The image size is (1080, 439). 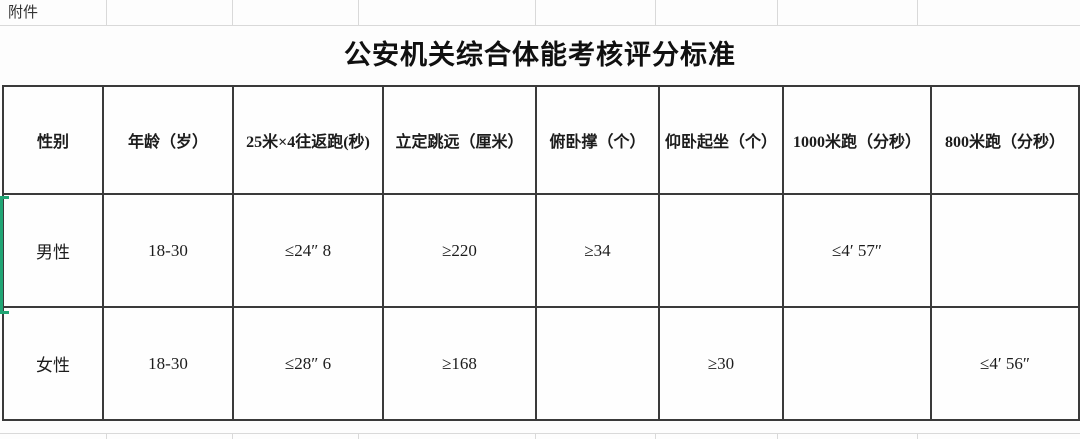 I want to click on sheet-grid-bottom, so click(x=540, y=436).